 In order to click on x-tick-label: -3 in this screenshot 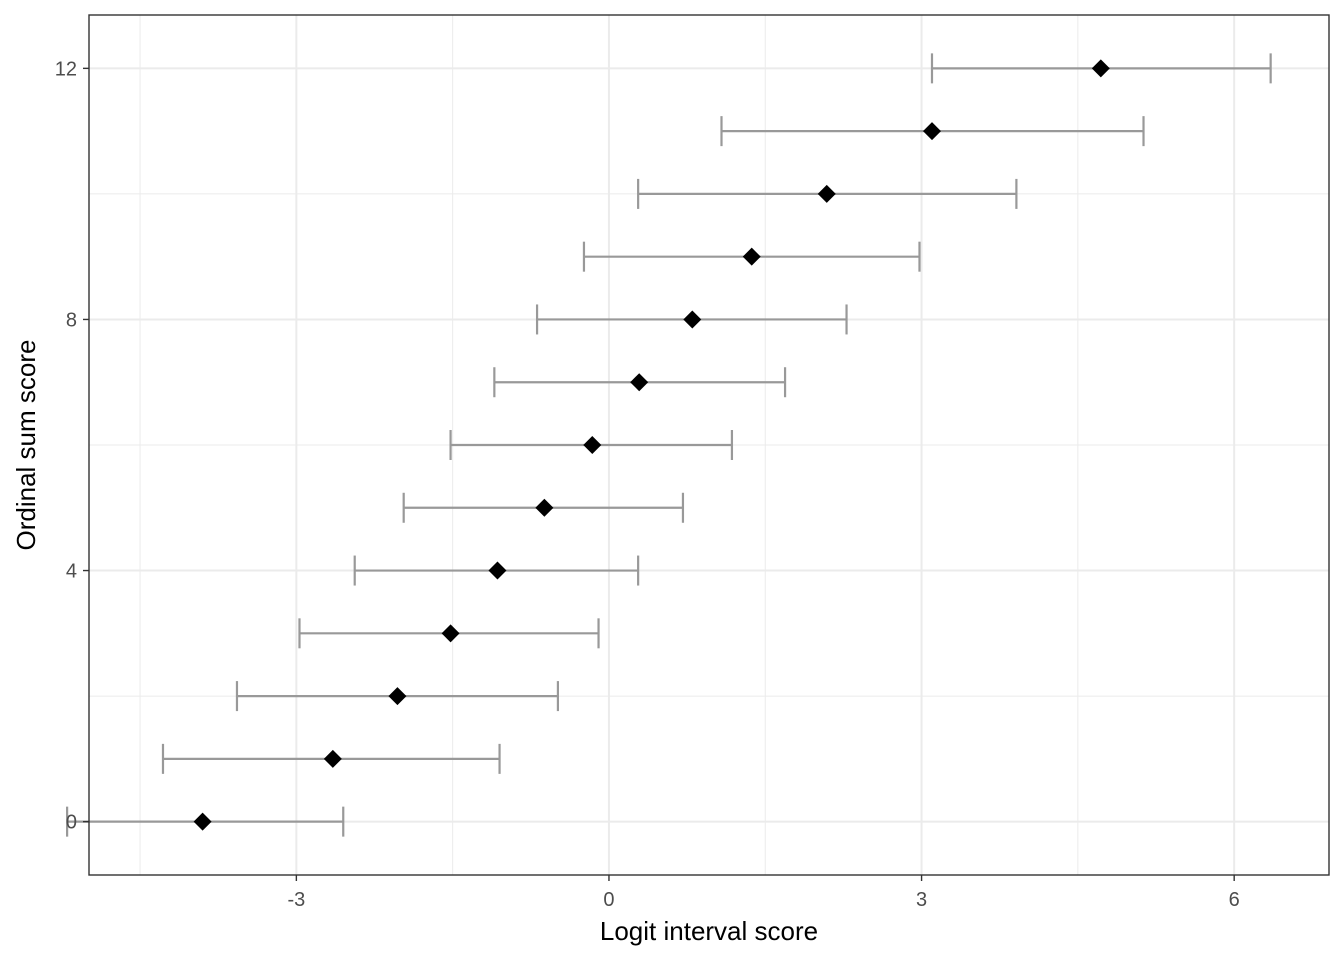, I will do `click(296, 900)`.